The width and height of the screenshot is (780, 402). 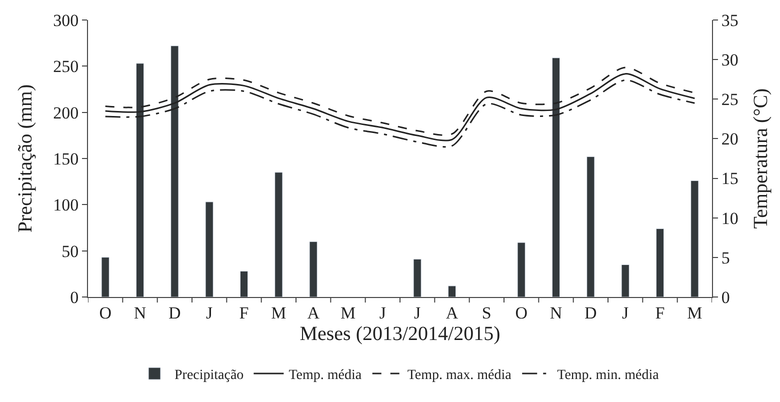 What do you see at coordinates (66, 66) in the screenshot?
I see `y-tick-label: 250` at bounding box center [66, 66].